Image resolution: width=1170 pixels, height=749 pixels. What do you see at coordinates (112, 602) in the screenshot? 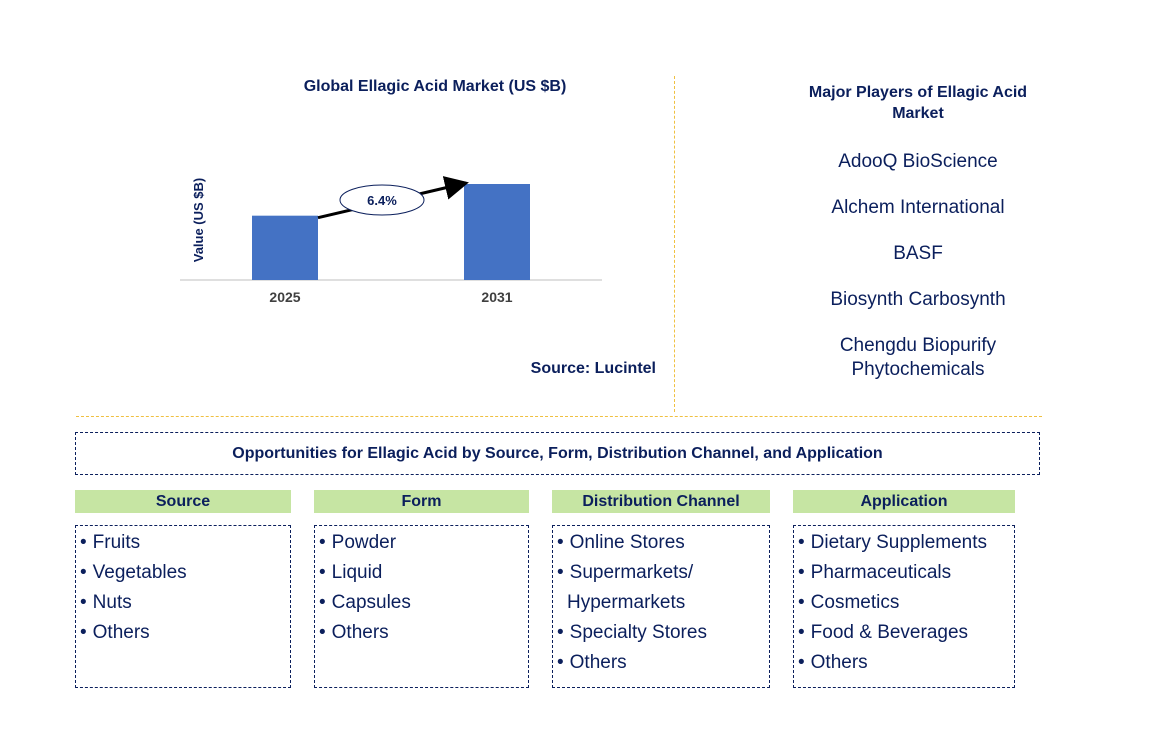
I see `segment-item-label: Nuts` at bounding box center [112, 602].